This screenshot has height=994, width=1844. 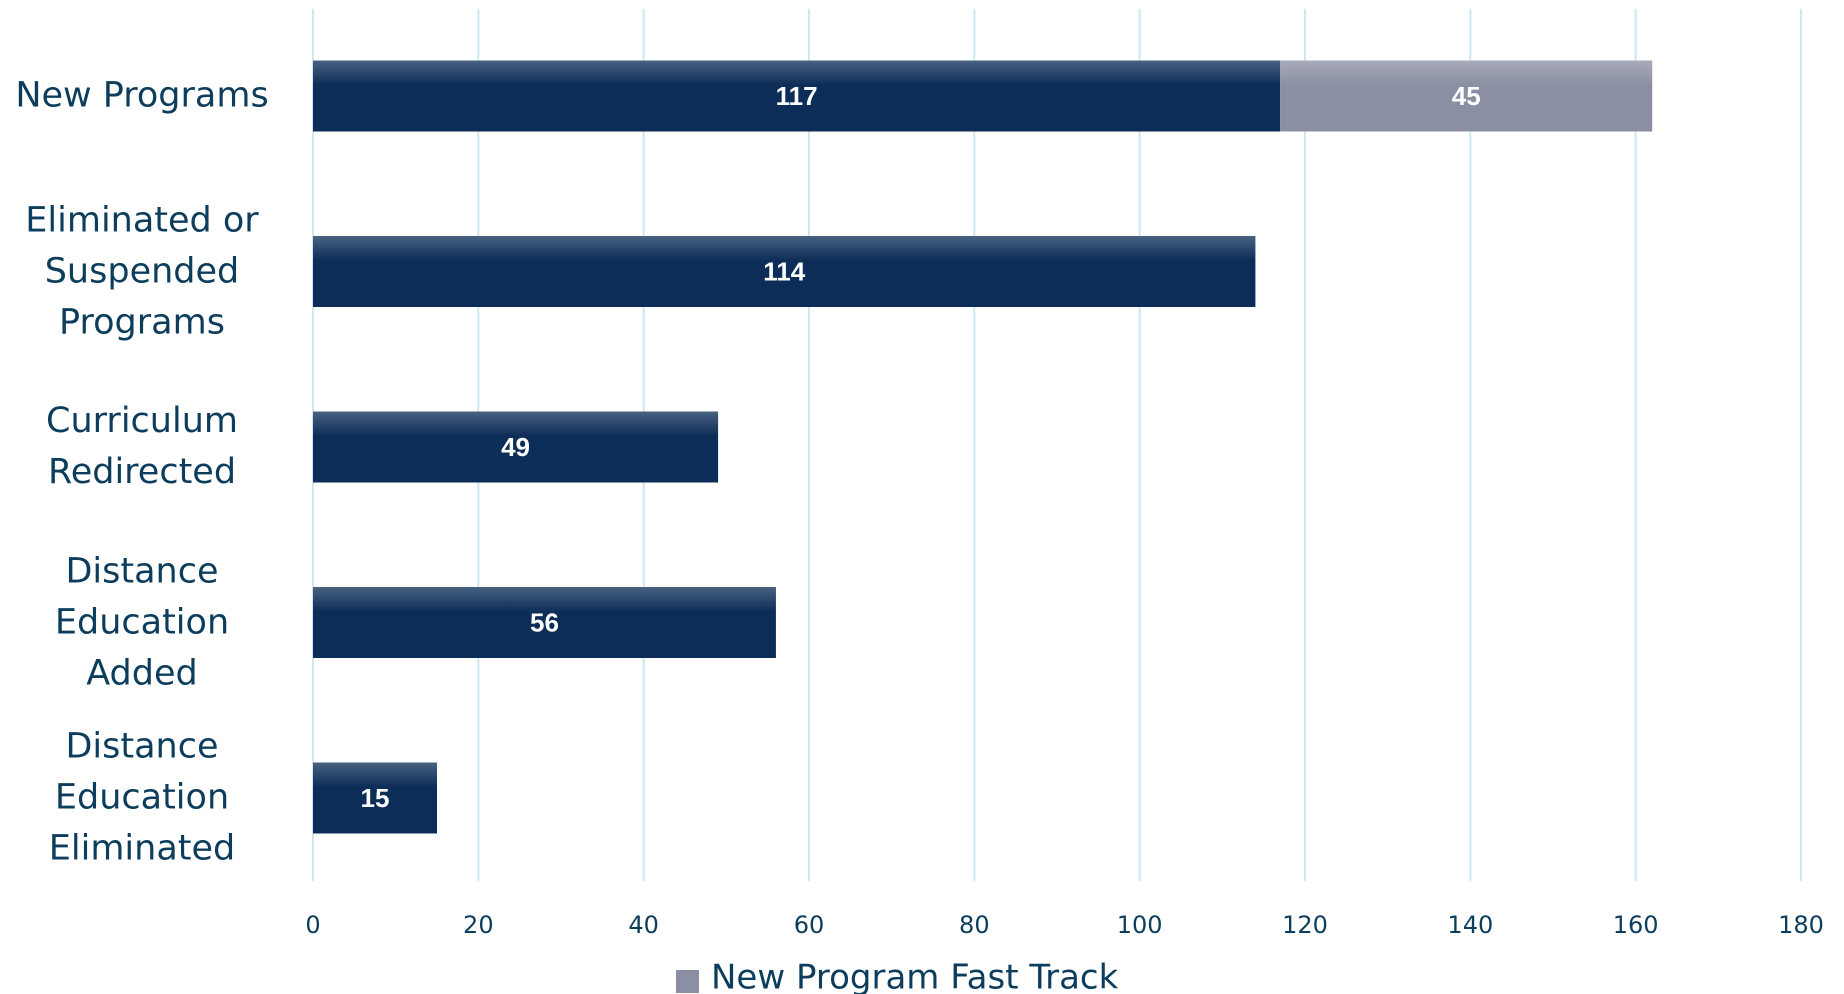 What do you see at coordinates (142, 797) in the screenshot?
I see `y-tick-label: Distance Education Eliminated` at bounding box center [142, 797].